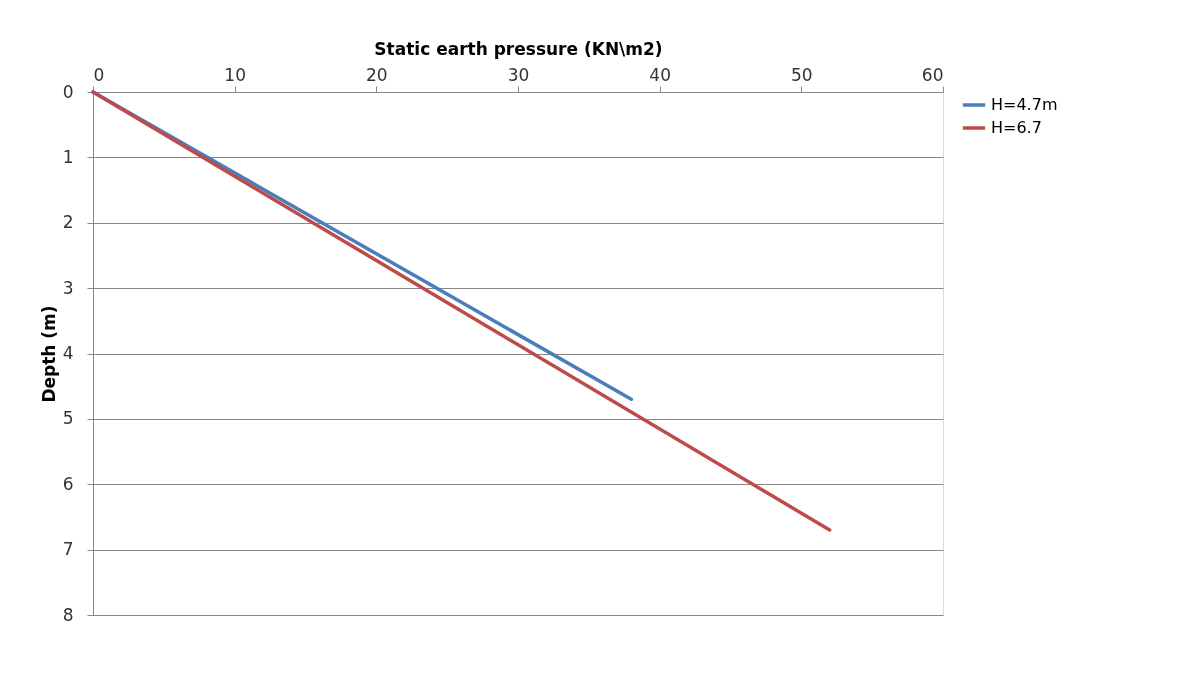  I want to click on y-axis-title: Depth (m), so click(48, 354).